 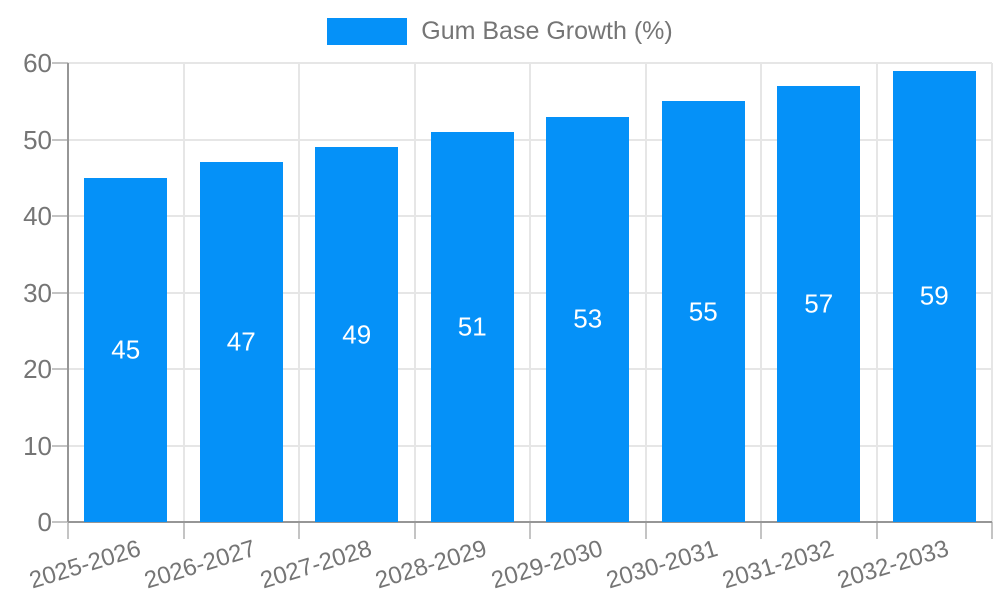 I want to click on bar: 47, so click(x=241, y=342).